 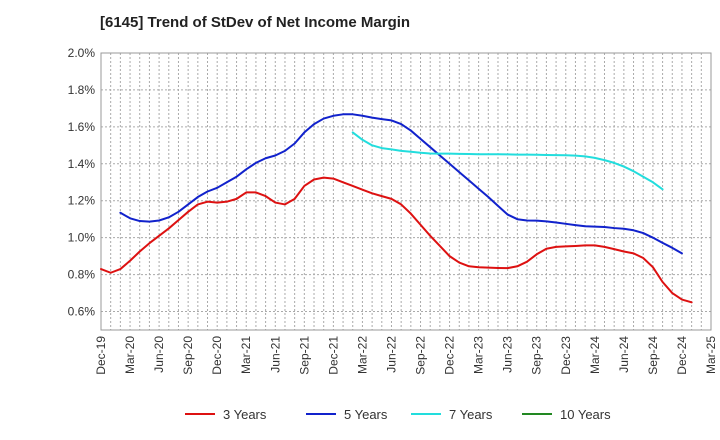 I want to click on y-tick-label: 2.0%, so click(x=82, y=53).